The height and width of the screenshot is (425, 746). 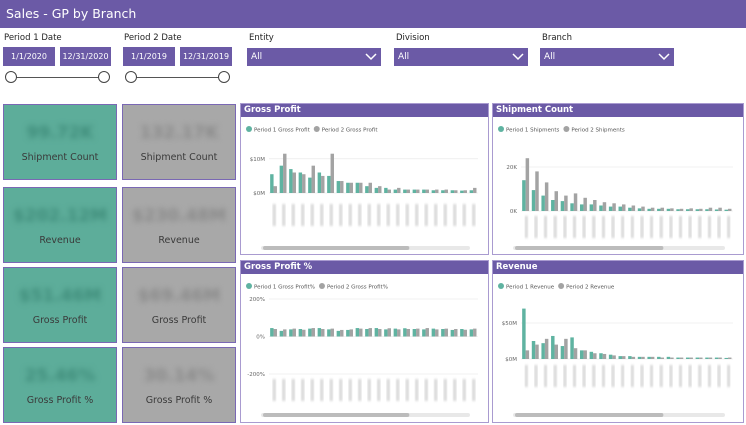 What do you see at coordinates (357, 288) in the screenshot?
I see `legend-label: Period 2 Gross Profit%` at bounding box center [357, 288].